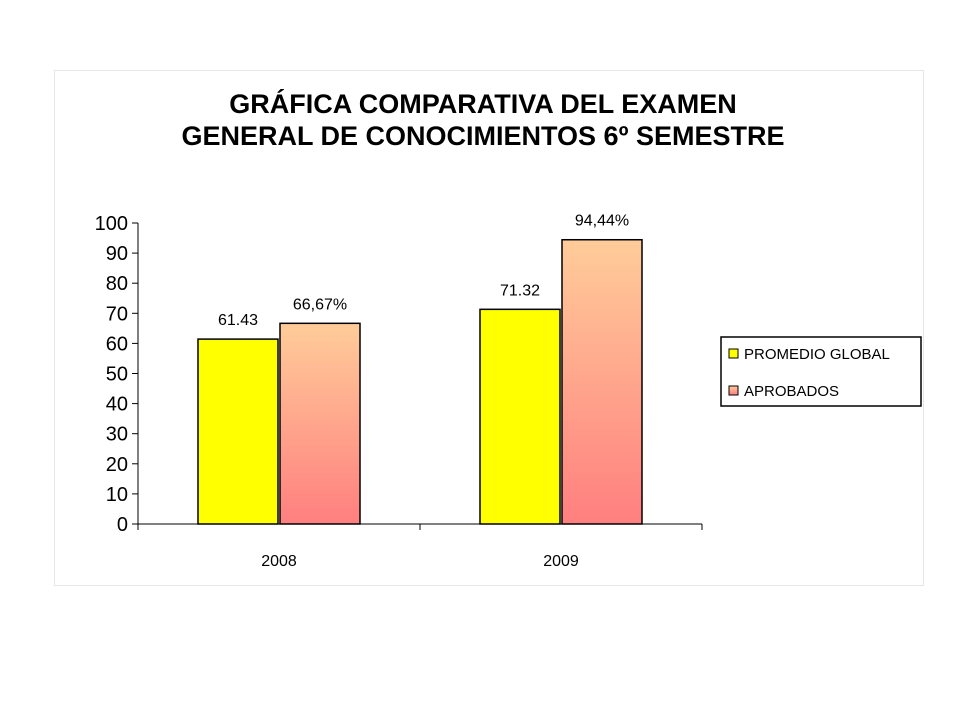 The width and height of the screenshot is (960, 720). I want to click on legend-box, so click(821, 371).